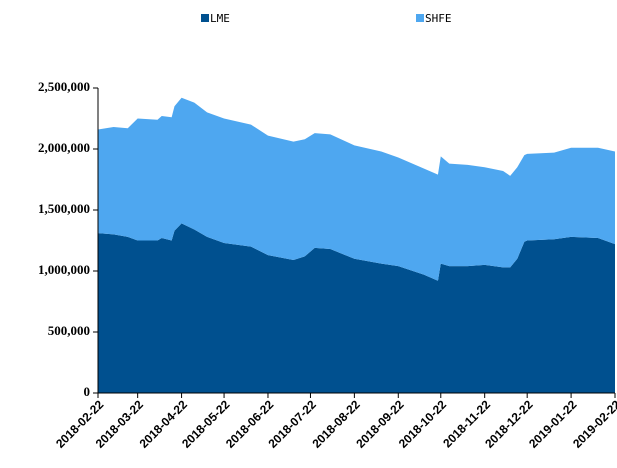 Image resolution: width=617 pixels, height=468 pixels. What do you see at coordinates (64, 86) in the screenshot?
I see `y-tick-label: 2,500,000` at bounding box center [64, 86].